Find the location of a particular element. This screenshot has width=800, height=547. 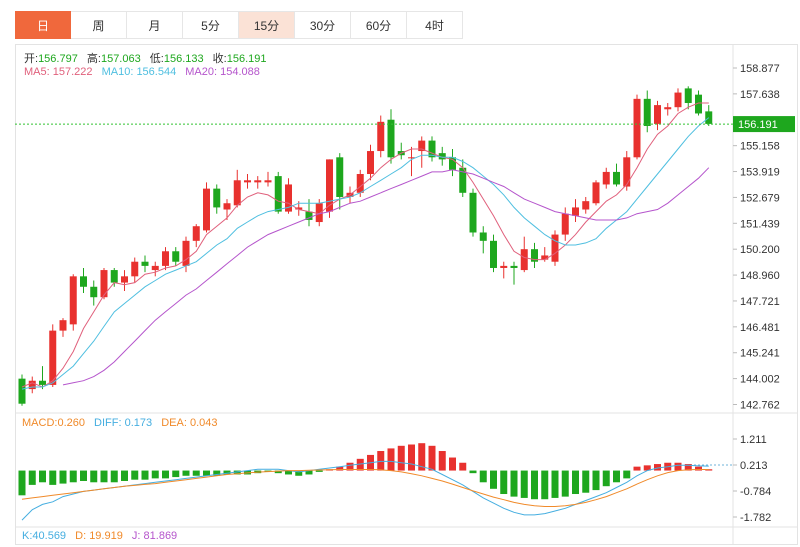

tab-4hour: 4时 is located at coordinates (435, 25).